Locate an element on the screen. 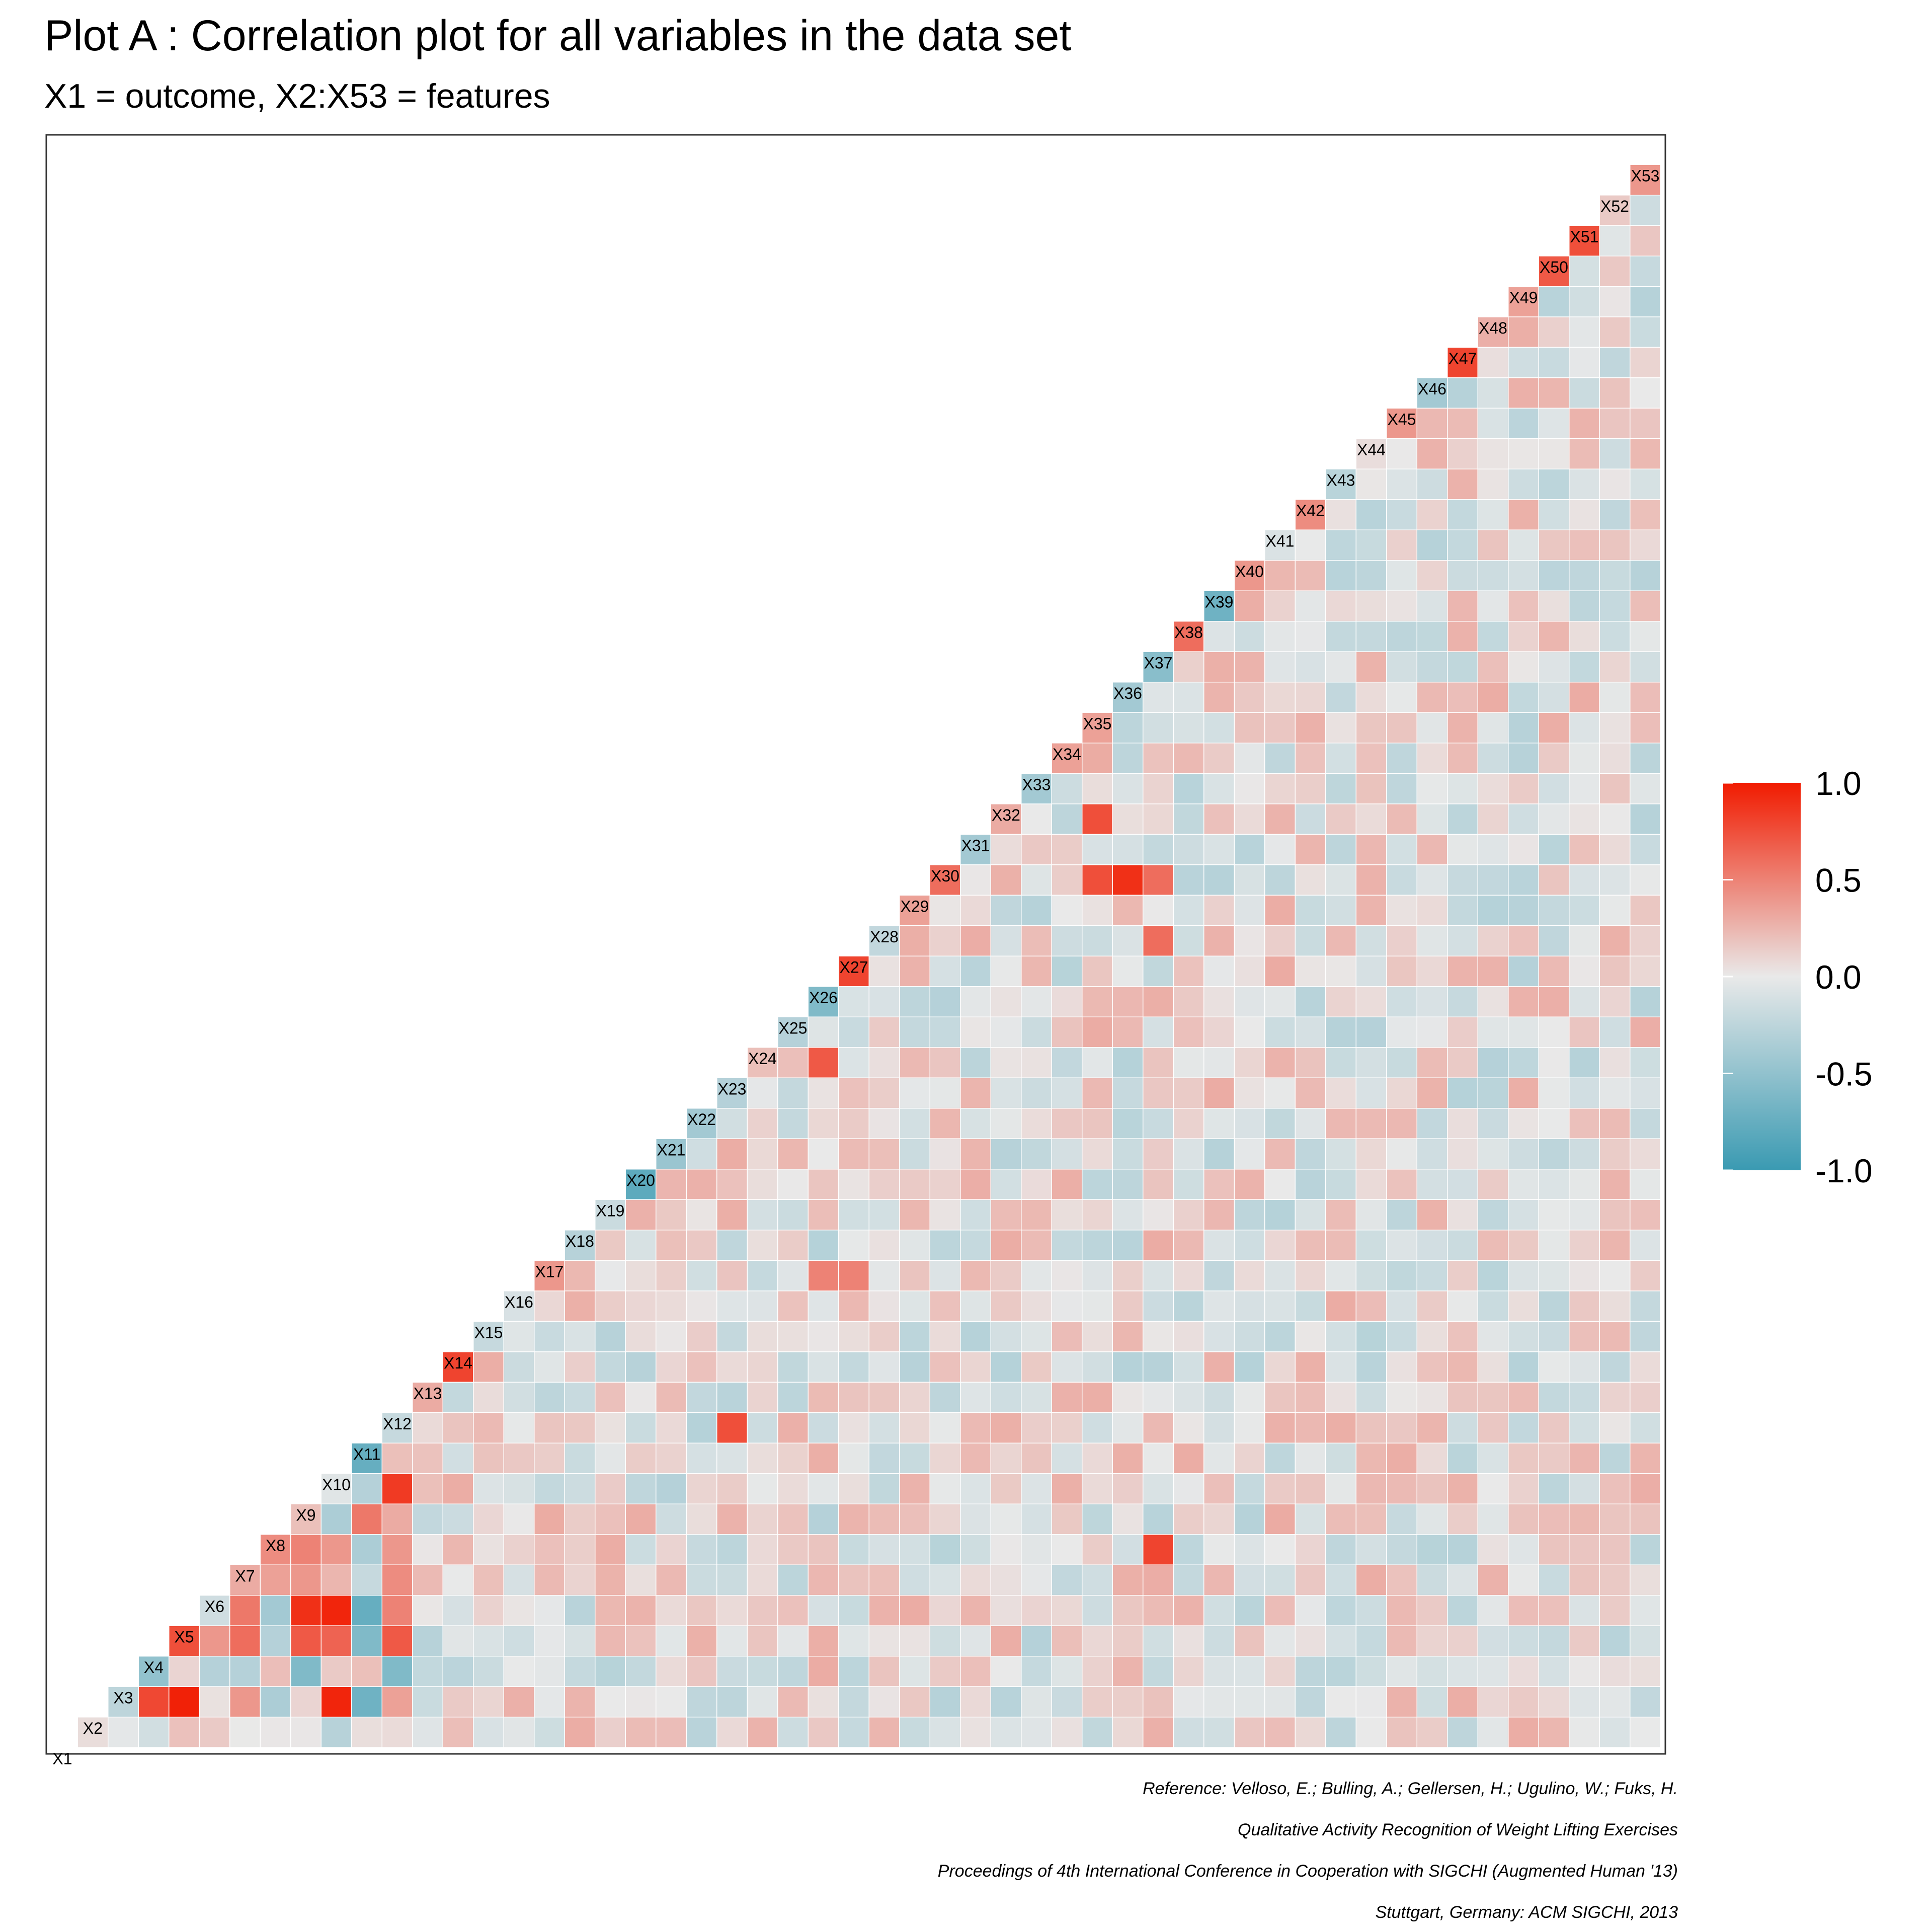 The width and height of the screenshot is (1932, 1932). heatmap-cell-X40-X34 is located at coordinates (1249, 728).